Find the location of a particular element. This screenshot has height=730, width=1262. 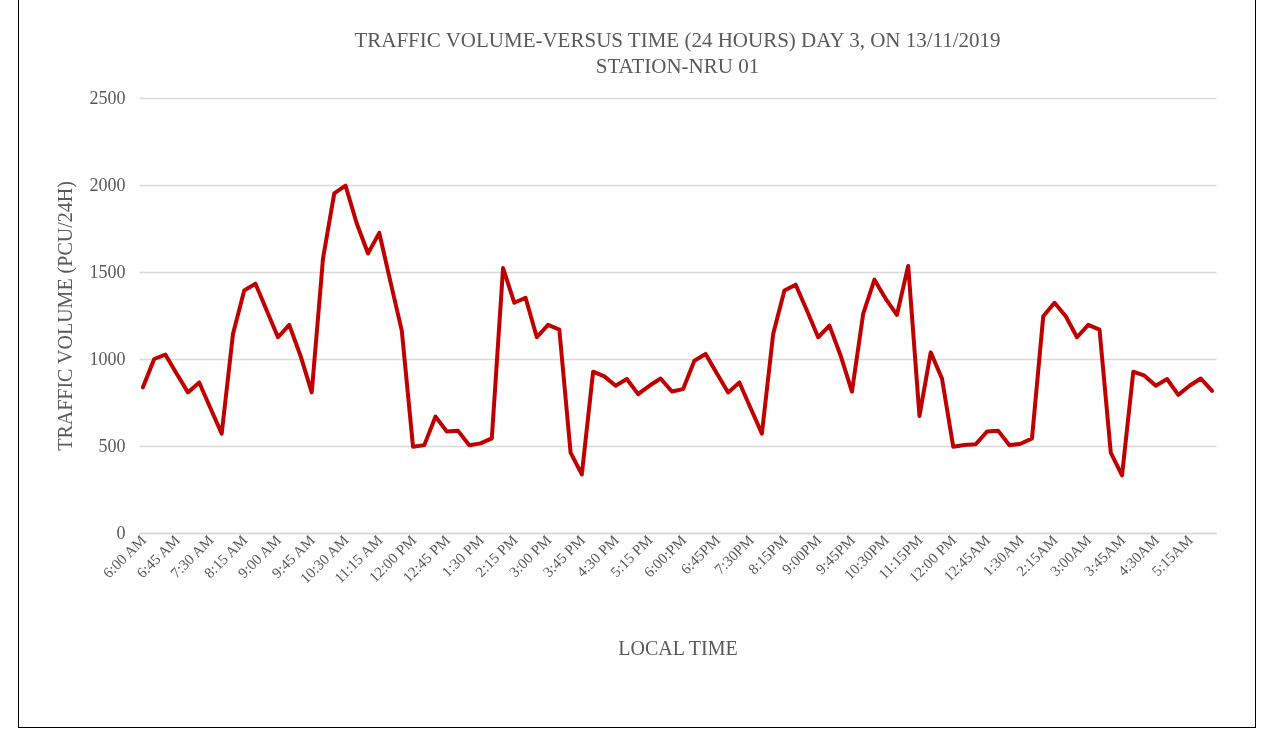

y-tick-label: 500 is located at coordinates (112, 445).